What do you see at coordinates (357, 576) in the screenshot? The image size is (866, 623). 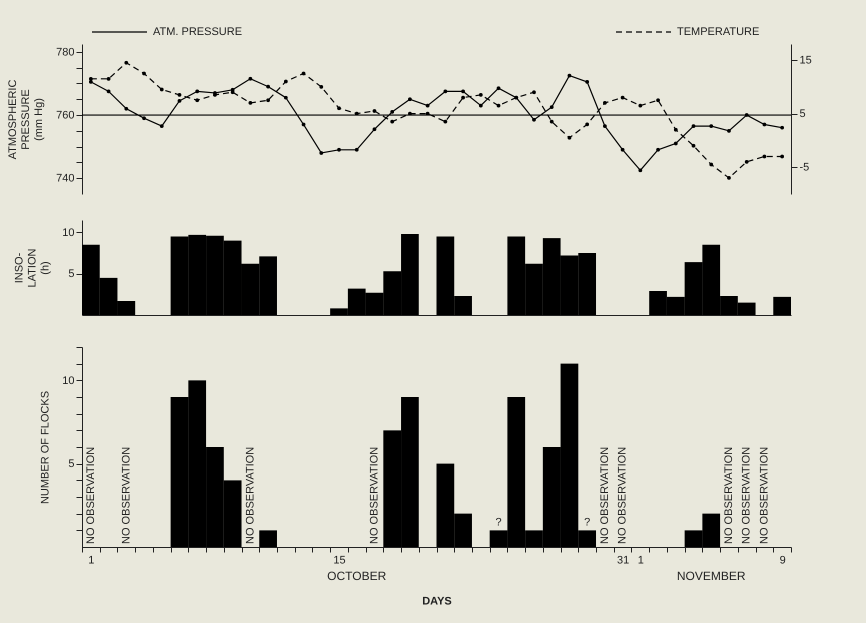 I see `text: OCTOBER` at bounding box center [357, 576].